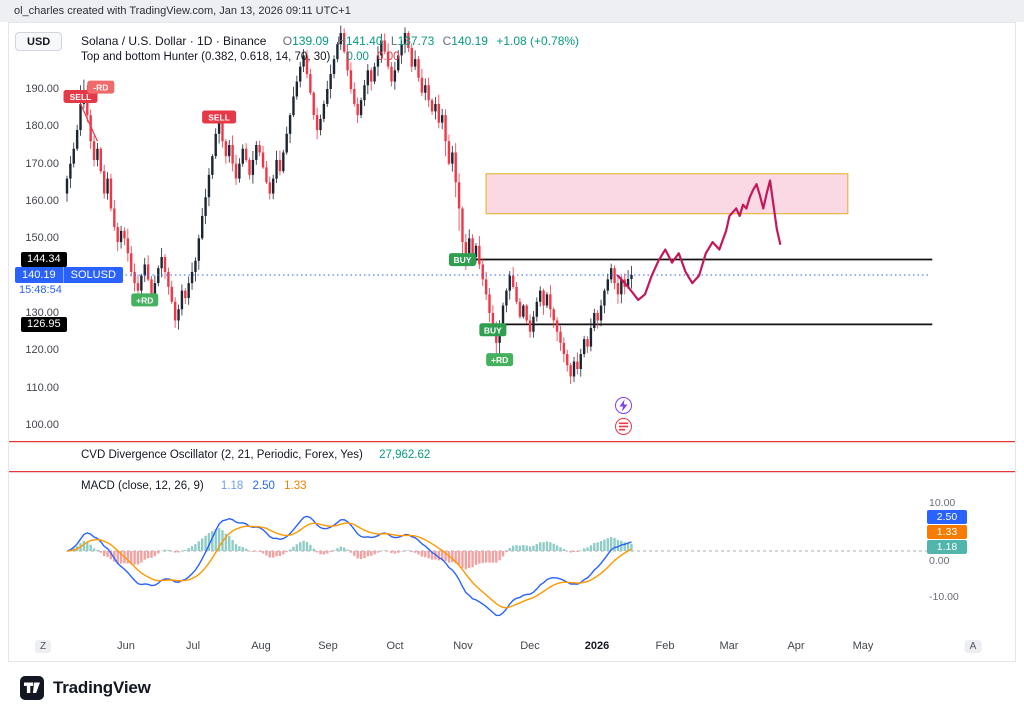  What do you see at coordinates (232, 486) in the screenshot?
I see `macd-hist-value: 1.18` at bounding box center [232, 486].